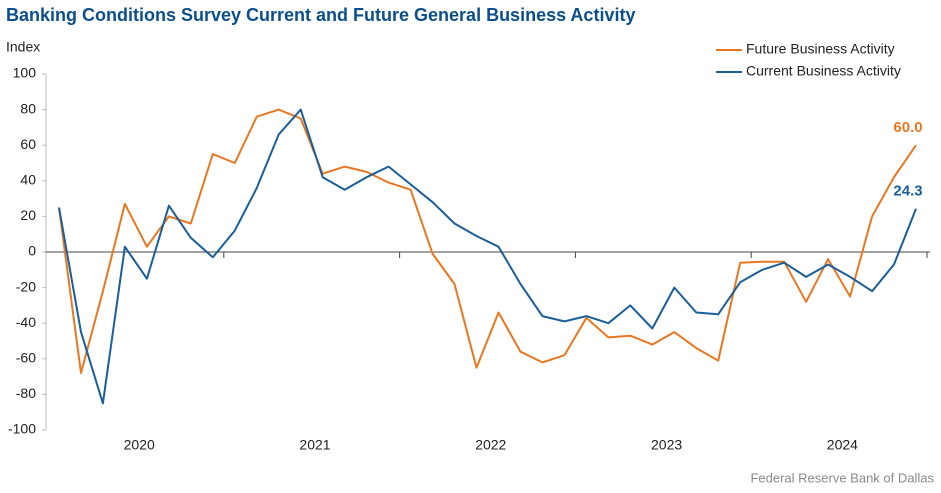 The width and height of the screenshot is (941, 493). What do you see at coordinates (139, 445) in the screenshot?
I see `x-tick-label: 2020` at bounding box center [139, 445].